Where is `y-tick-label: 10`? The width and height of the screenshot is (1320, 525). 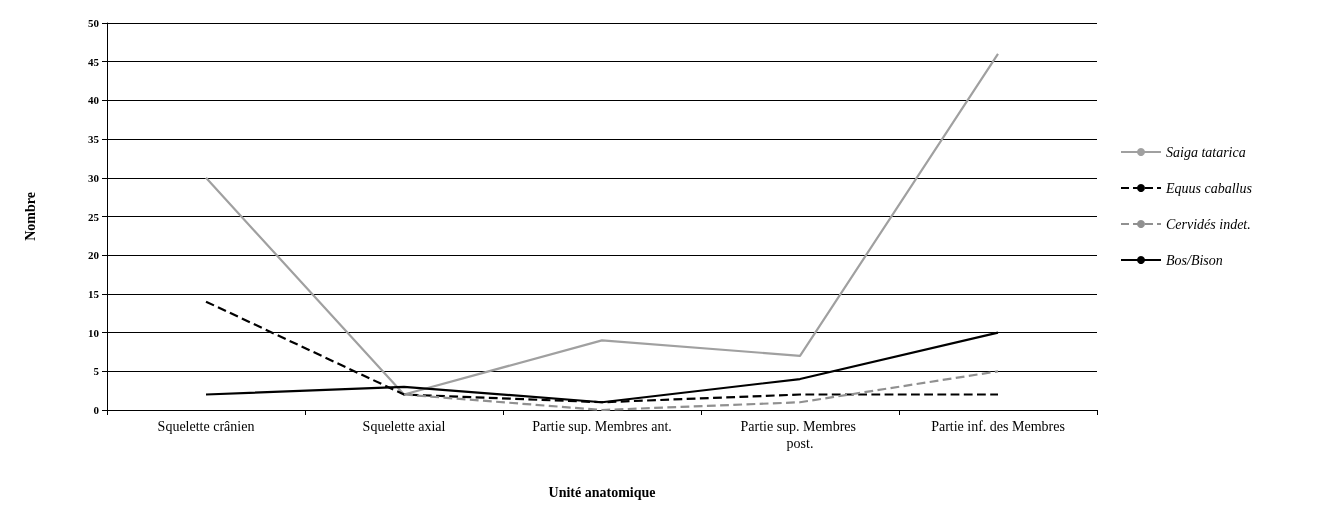
y-tick-label: 10 is located at coordinates (94, 332).